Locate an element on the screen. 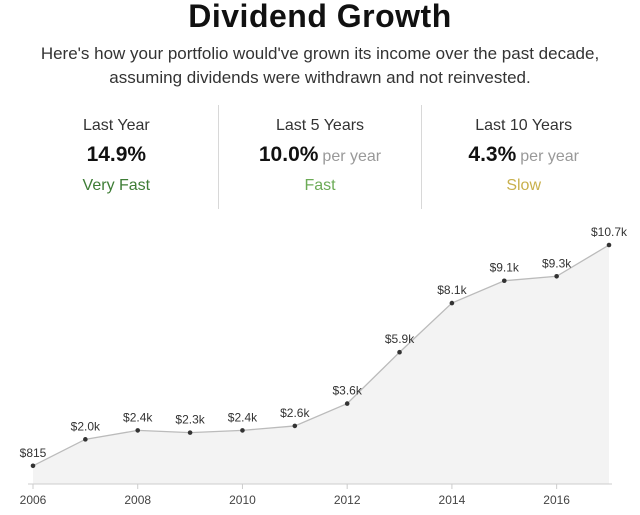 The height and width of the screenshot is (515, 640). page-title: Dividend Growth is located at coordinates (320, 17).